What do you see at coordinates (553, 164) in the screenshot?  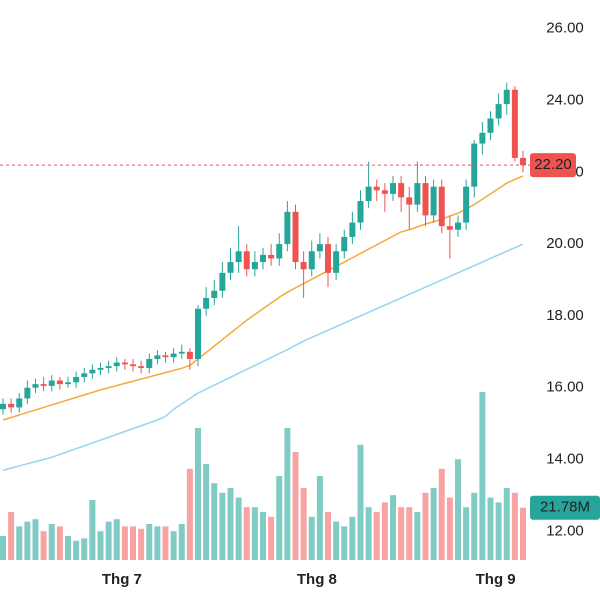 I see `last-price-label: 22.20` at bounding box center [553, 164].